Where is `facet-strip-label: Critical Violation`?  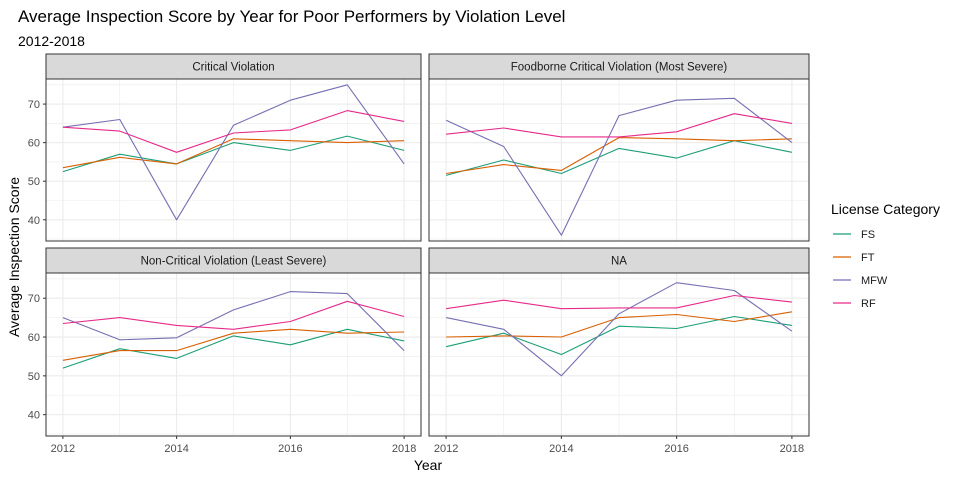 facet-strip-label: Critical Violation is located at coordinates (233, 68).